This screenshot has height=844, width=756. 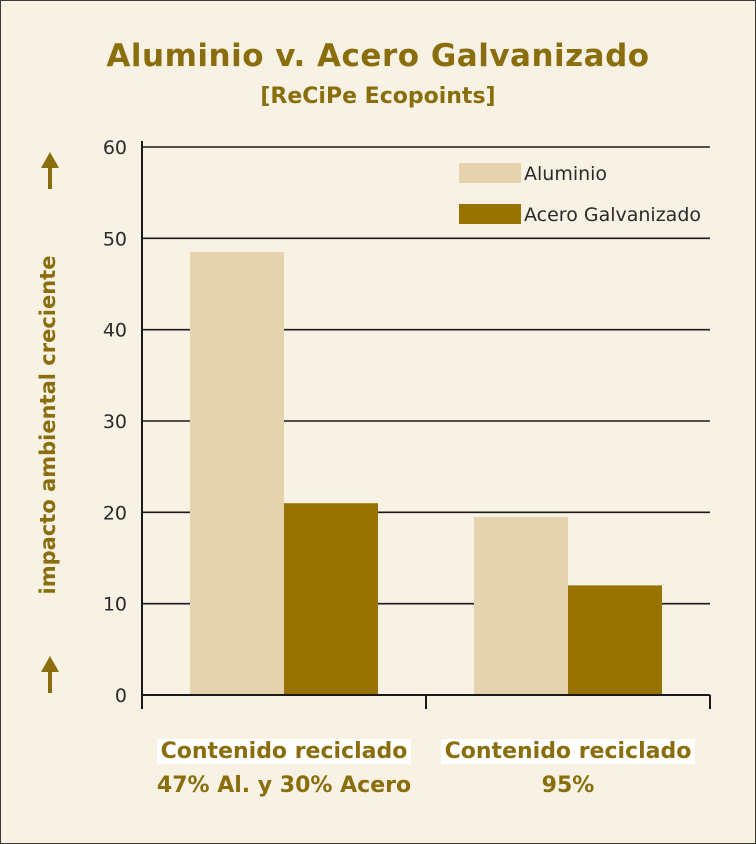 What do you see at coordinates (121, 696) in the screenshot?
I see `y-tick-label: 0` at bounding box center [121, 696].